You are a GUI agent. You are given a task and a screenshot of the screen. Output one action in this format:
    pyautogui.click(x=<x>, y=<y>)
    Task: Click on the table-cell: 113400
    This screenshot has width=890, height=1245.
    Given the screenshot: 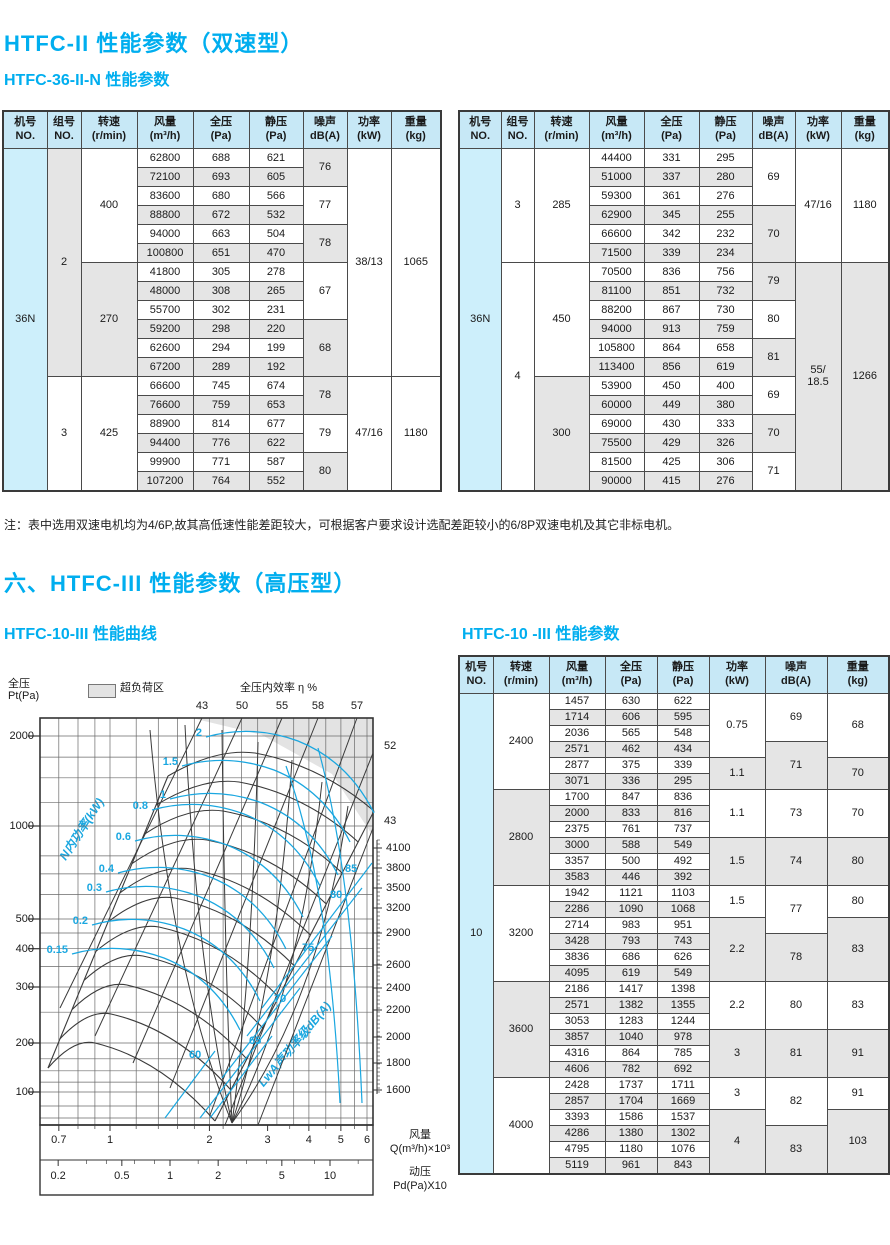 What is the action you would take?
    pyautogui.click(x=616, y=366)
    